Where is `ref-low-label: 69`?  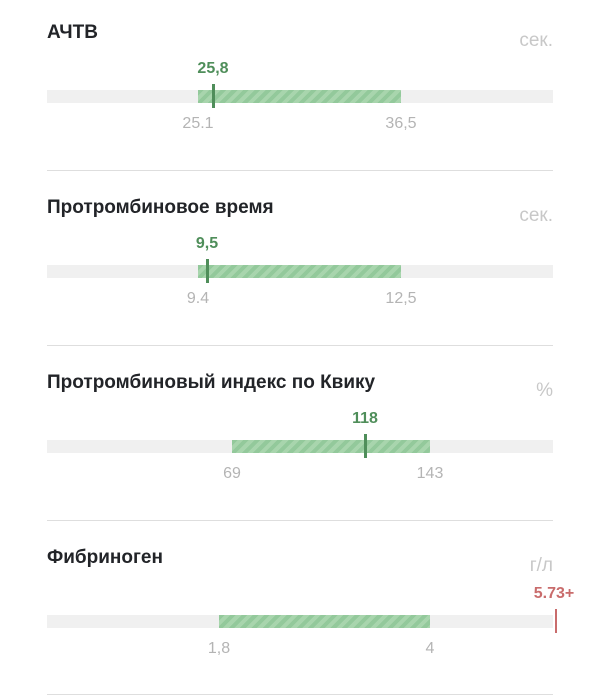 ref-low-label: 69 is located at coordinates (232, 473).